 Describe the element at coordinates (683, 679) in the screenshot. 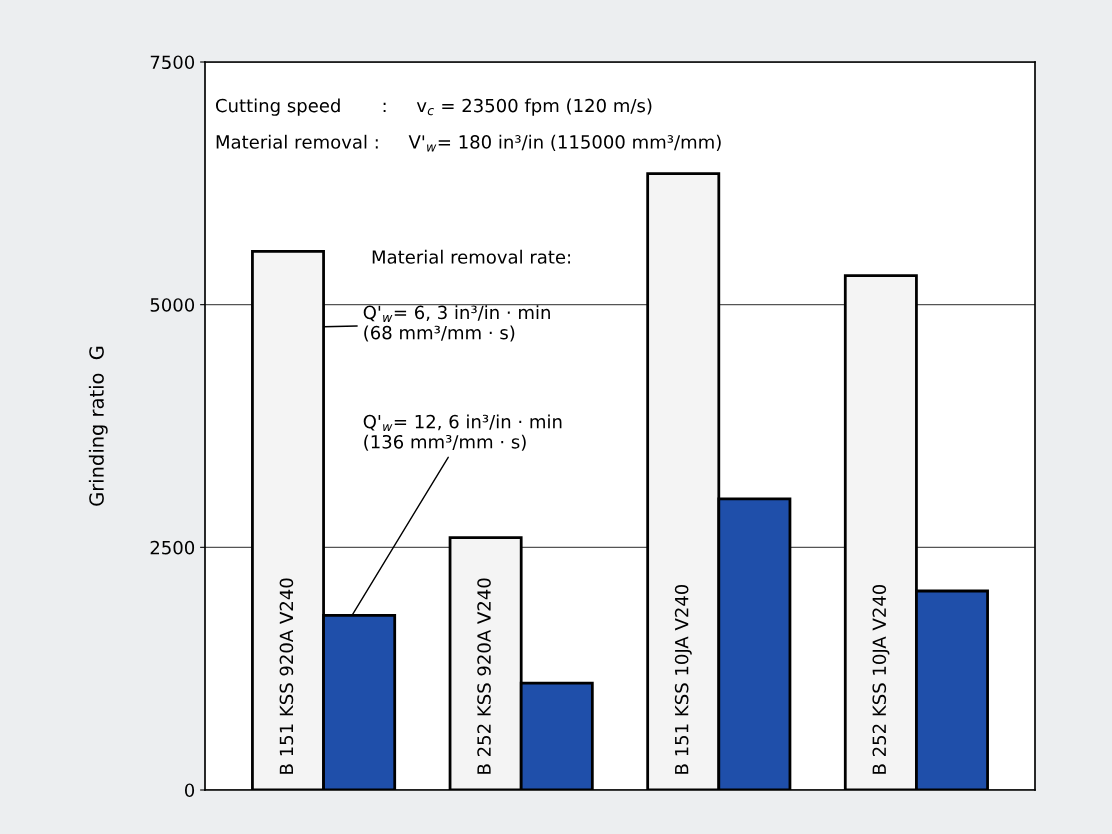

I see `x-tick-label: B 151 KSS 10JA V240` at that location.